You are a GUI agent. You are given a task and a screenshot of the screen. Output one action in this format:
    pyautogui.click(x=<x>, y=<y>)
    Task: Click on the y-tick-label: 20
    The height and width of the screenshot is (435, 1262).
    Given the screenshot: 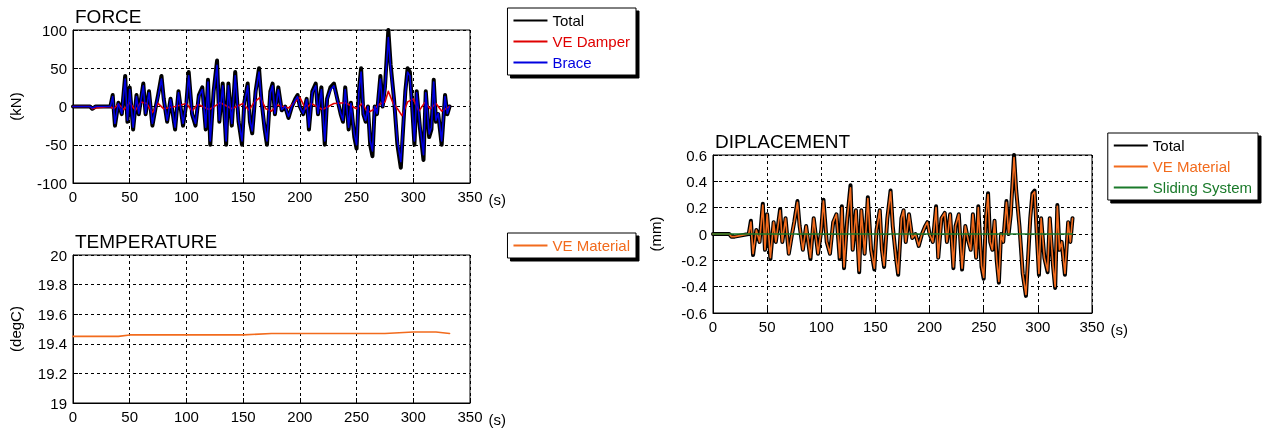 What is the action you would take?
    pyautogui.click(x=58, y=255)
    